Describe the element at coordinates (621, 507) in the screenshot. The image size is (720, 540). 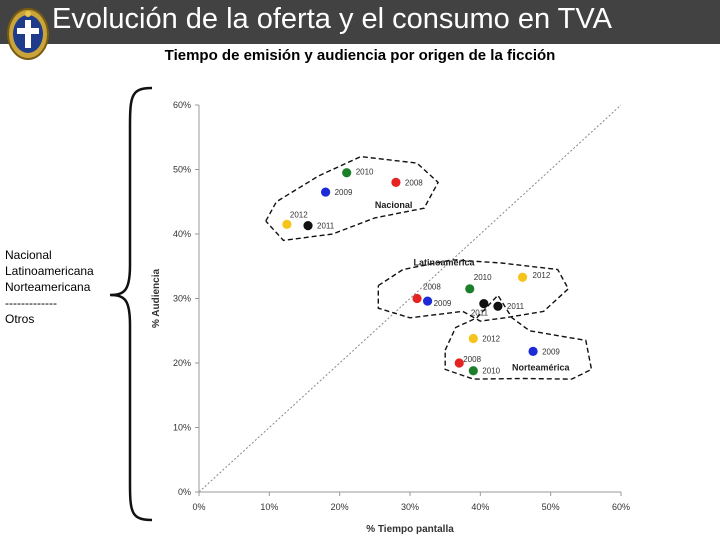
I see `x-tick-label: 60%` at that location.